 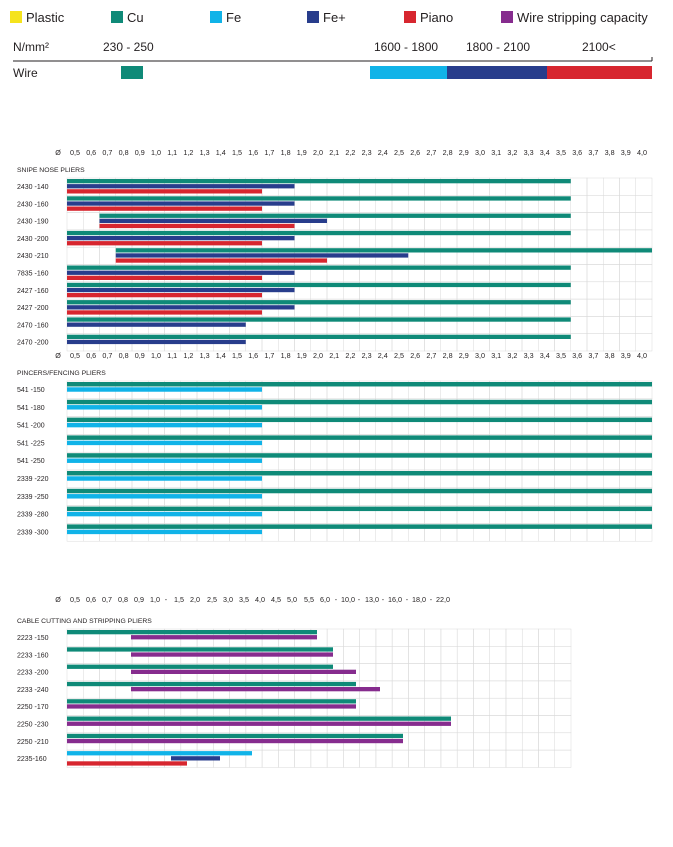 I want to click on tick-label: 10,0, so click(x=348, y=599).